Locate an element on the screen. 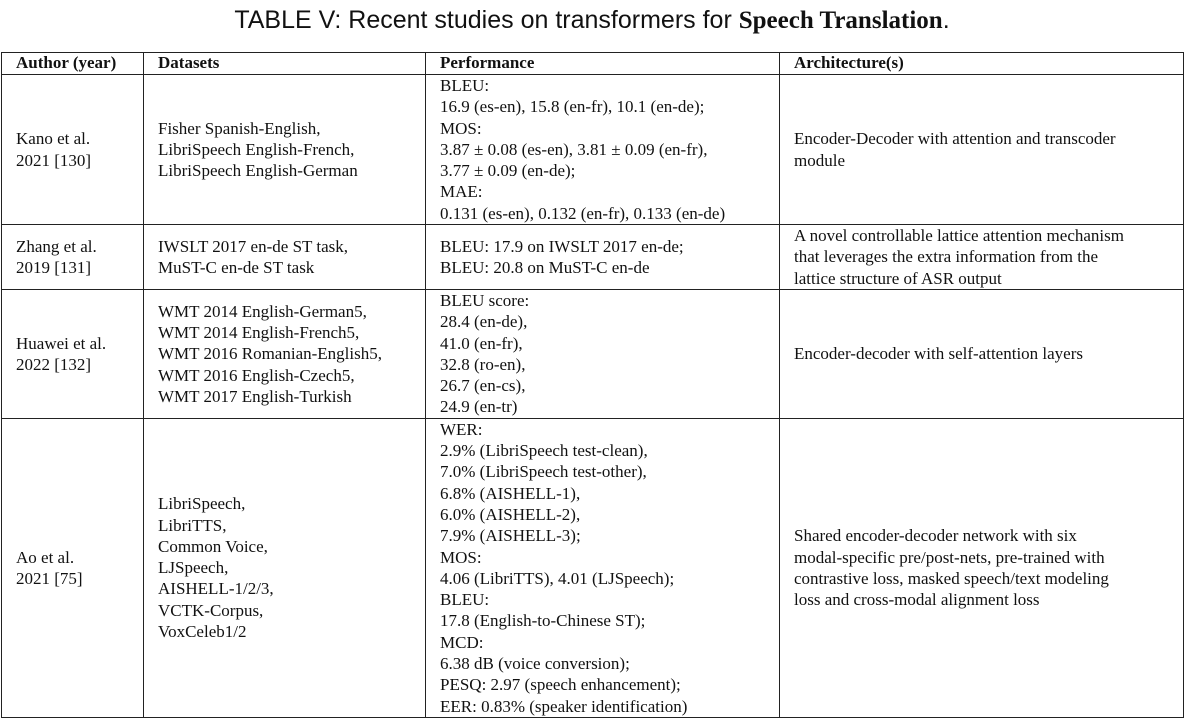  datasets-line: VCTK-Corpus, is located at coordinates (211, 610).